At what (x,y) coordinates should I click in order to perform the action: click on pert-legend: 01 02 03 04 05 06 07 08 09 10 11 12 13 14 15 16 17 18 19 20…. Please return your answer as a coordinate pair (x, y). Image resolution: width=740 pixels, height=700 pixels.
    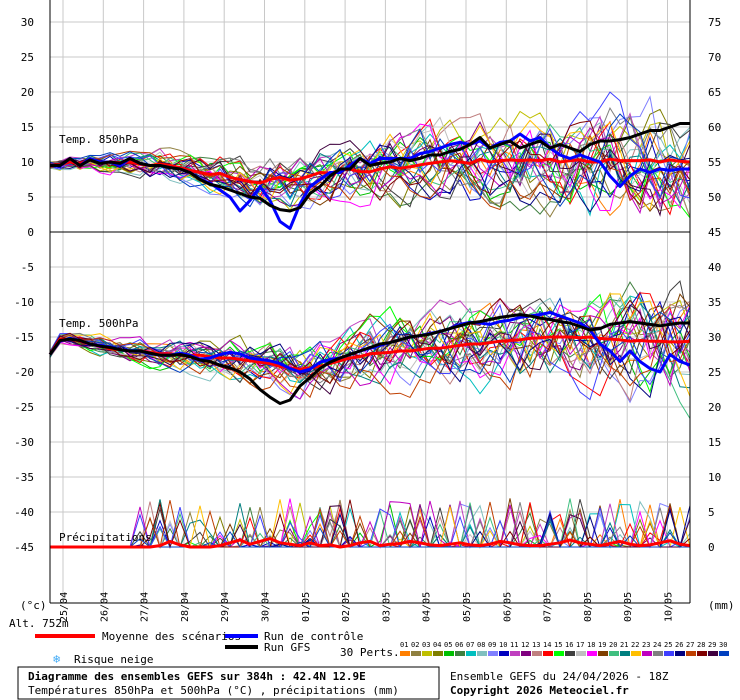
    Looking at the image, I should click on (564, 648).